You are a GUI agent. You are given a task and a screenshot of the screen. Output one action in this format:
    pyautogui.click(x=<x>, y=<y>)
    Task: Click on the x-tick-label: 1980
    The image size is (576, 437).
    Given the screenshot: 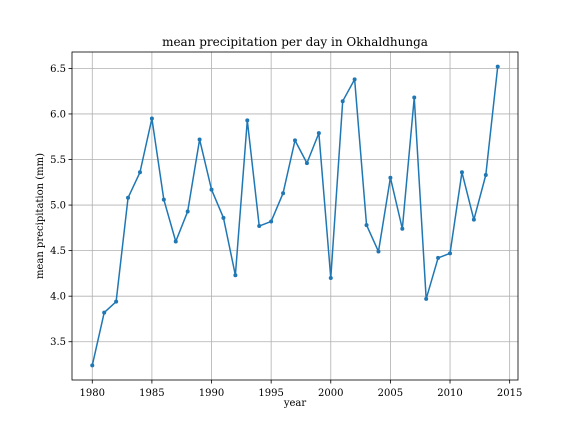 What is the action you would take?
    pyautogui.click(x=92, y=393)
    